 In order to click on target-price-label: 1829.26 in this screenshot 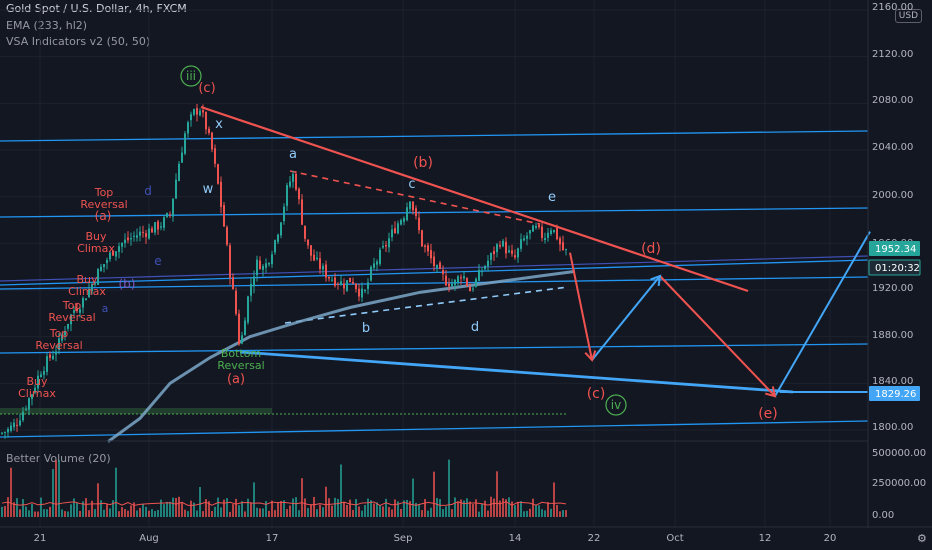, I will do `click(894, 393)`.